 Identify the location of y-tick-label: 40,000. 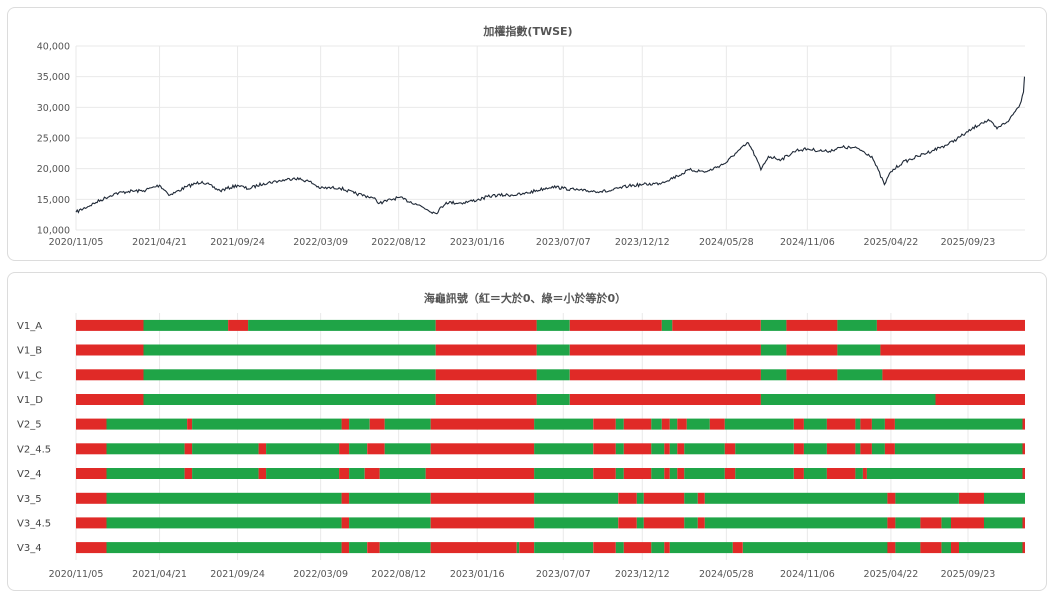
(53, 47).